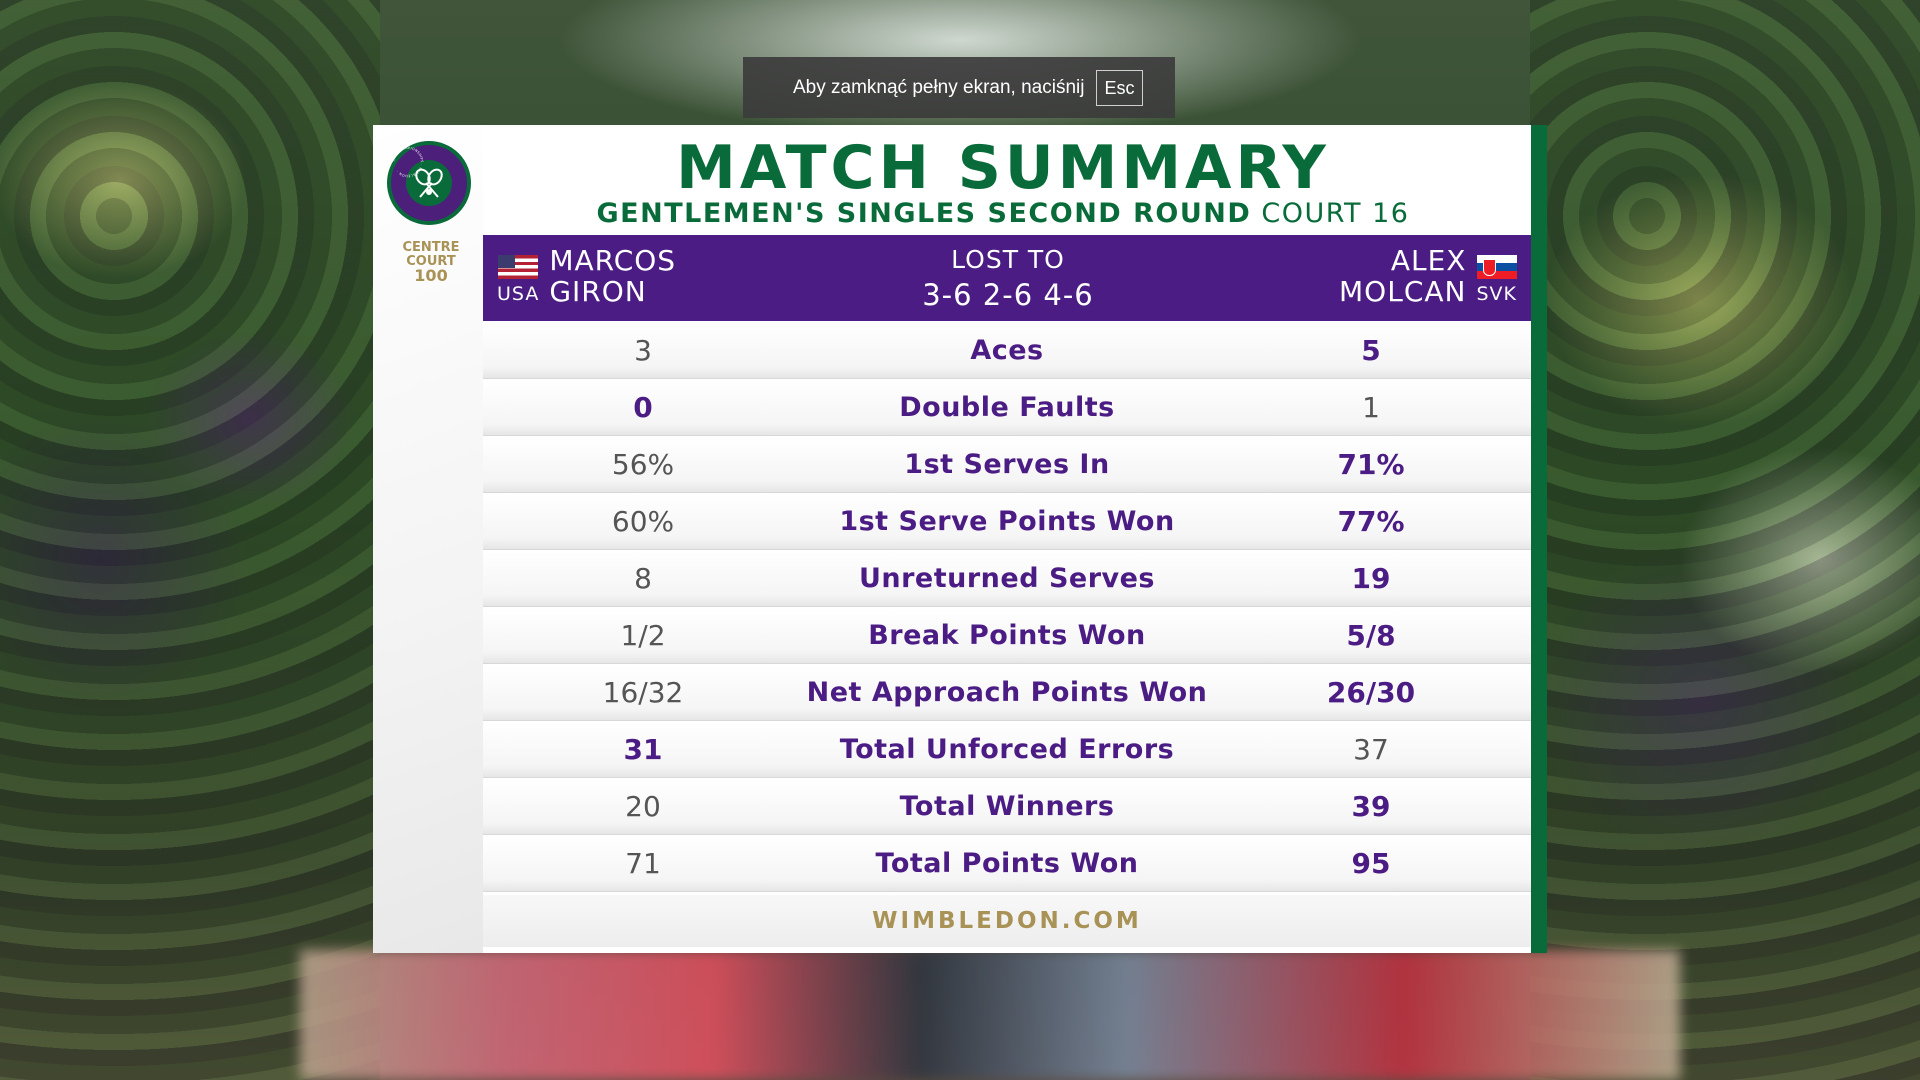 The width and height of the screenshot is (1920, 1080). What do you see at coordinates (1371, 749) in the screenshot?
I see `stat-right-value: 37` at bounding box center [1371, 749].